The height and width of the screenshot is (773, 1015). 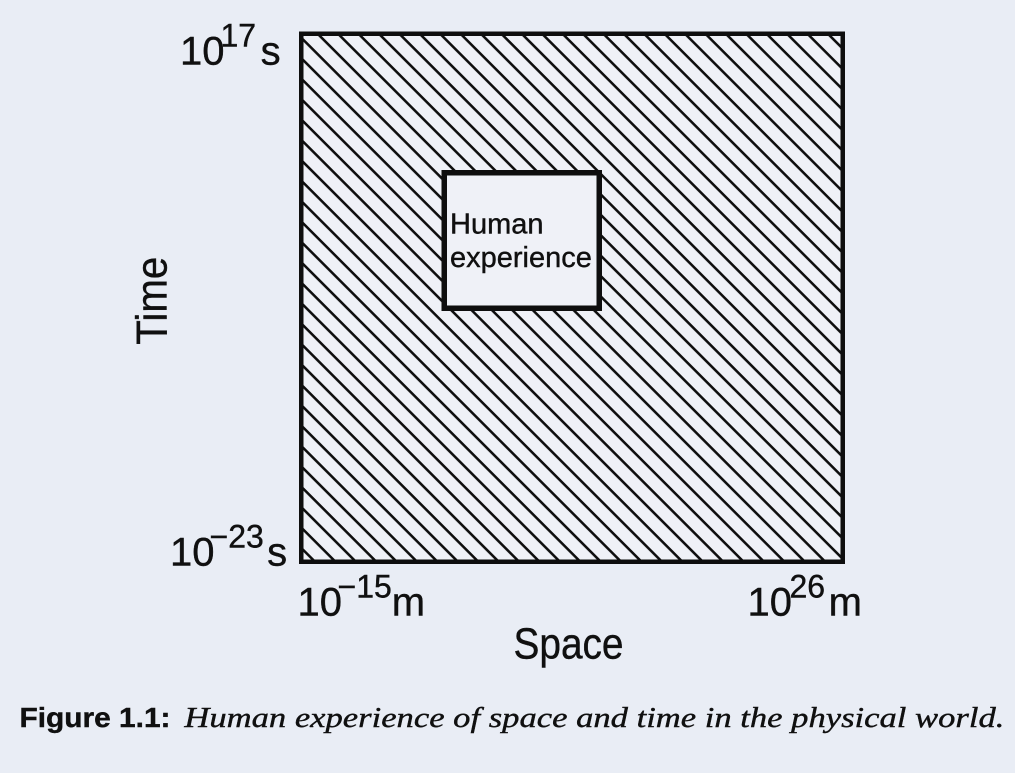 I want to click on svg-text: Human, so click(x=497, y=225).